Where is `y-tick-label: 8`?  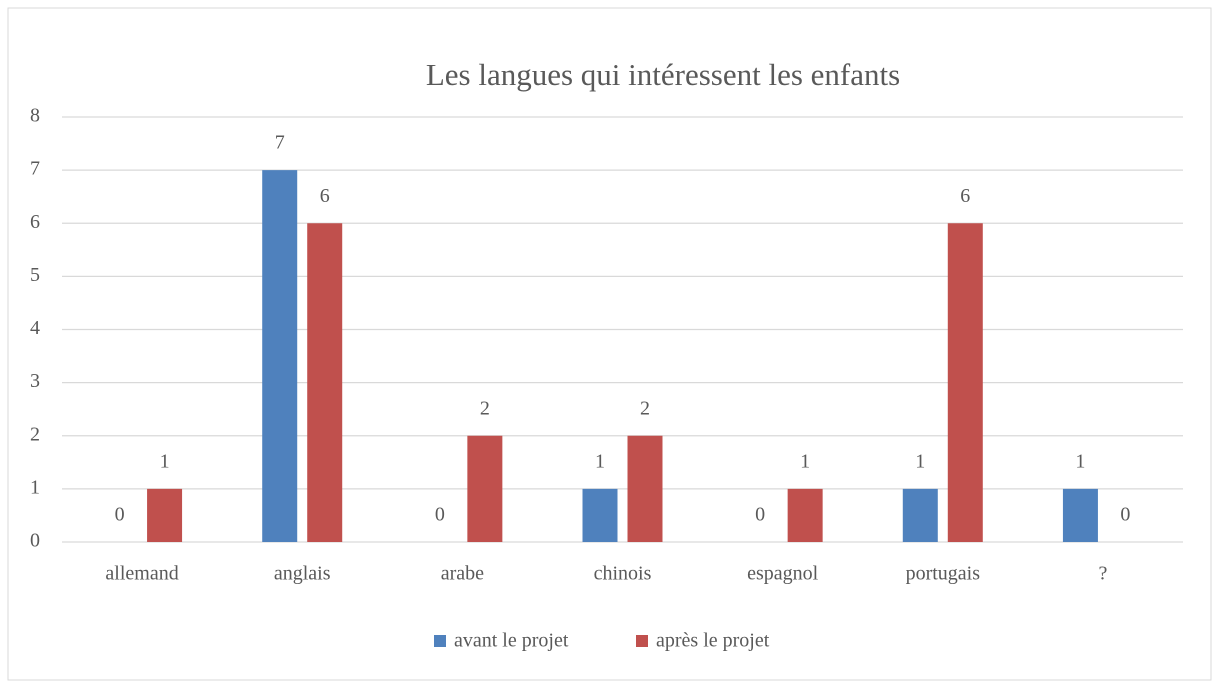
y-tick-label: 8 is located at coordinates (35, 116).